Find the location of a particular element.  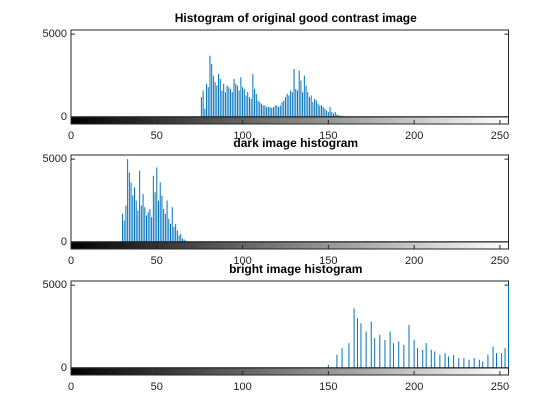

chart-title: dark image histogram is located at coordinates (295, 143).